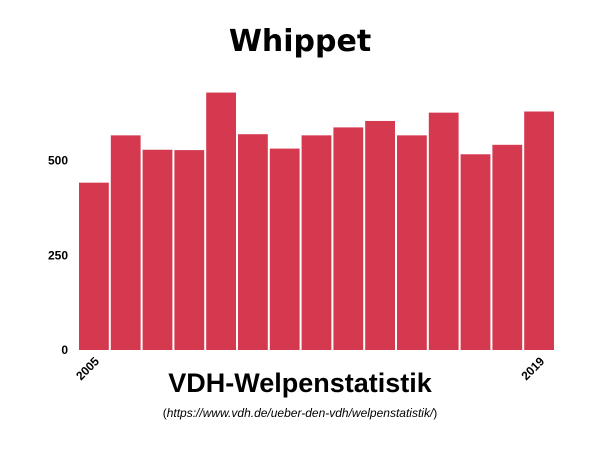  Describe the element at coordinates (475, 252) in the screenshot. I see `bar-2017` at that location.